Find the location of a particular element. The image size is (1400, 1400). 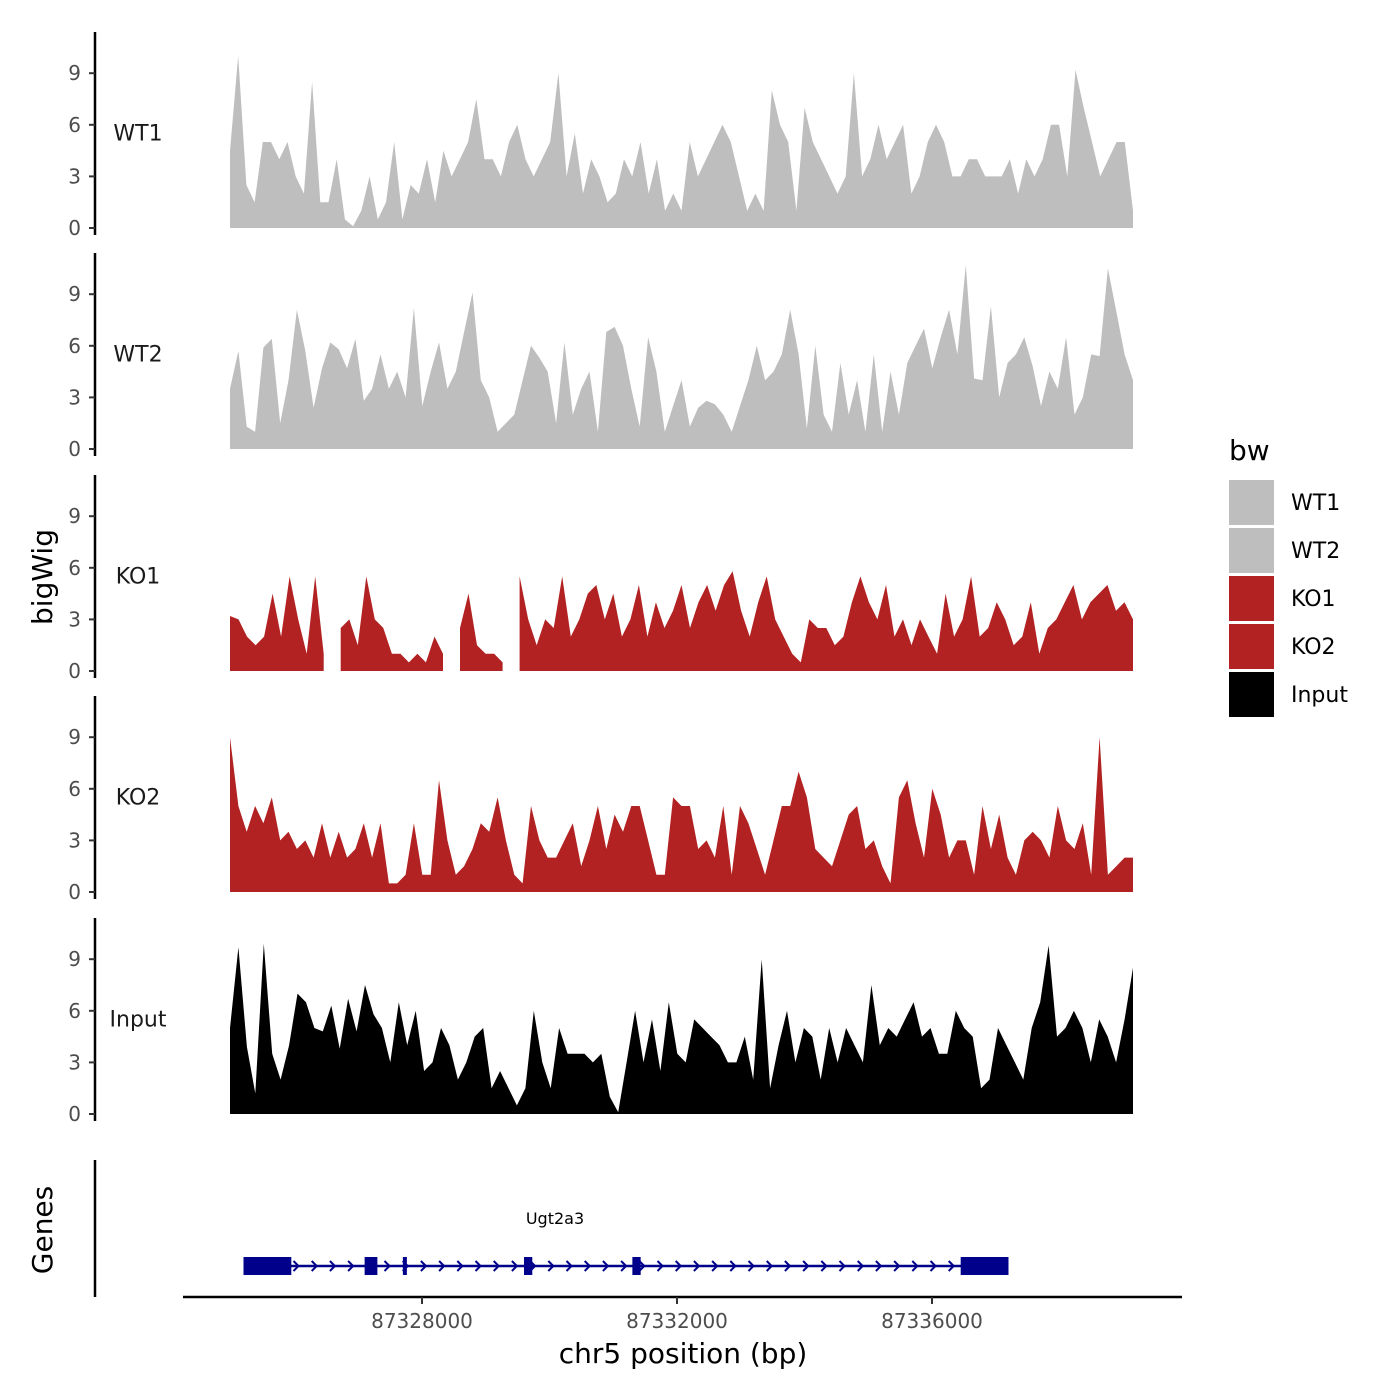

legend: bw WT1 WT2 KO1 KO2 Input is located at coordinates (1288, 575).